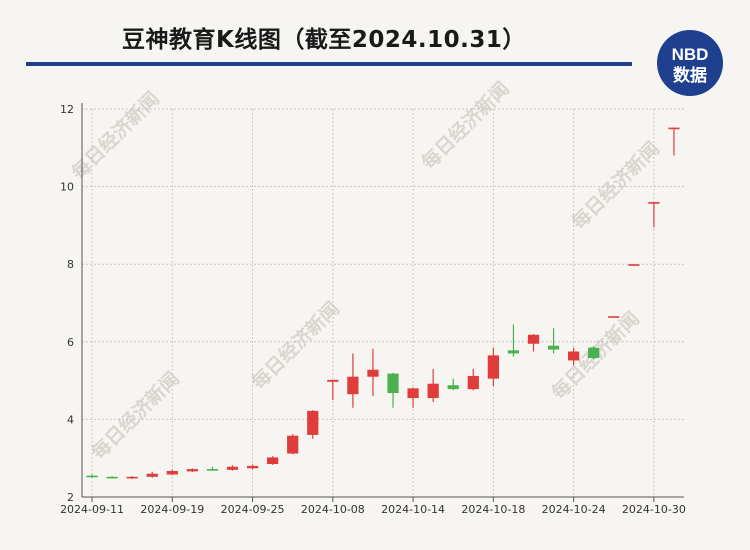  I want to click on x-tick-label: 2024-10-18, so click(493, 509).